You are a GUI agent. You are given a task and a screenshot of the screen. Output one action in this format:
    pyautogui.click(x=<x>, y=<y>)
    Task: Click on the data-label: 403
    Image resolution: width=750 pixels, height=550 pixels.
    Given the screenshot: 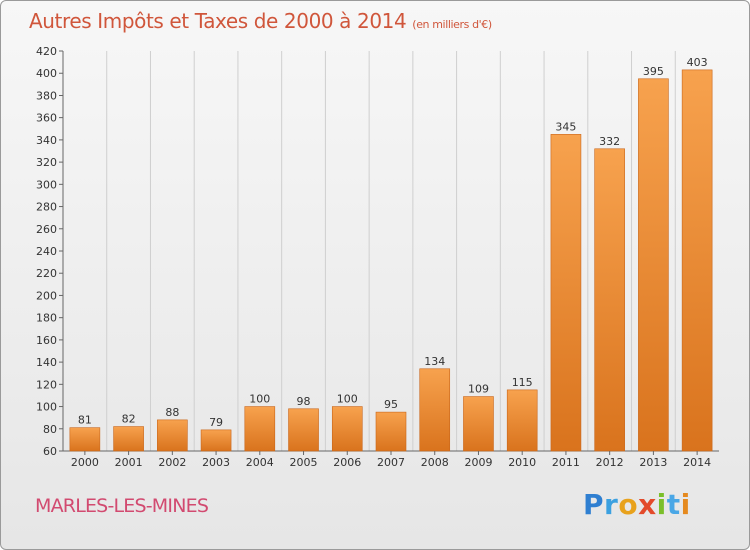 What is the action you would take?
    pyautogui.click(x=697, y=62)
    